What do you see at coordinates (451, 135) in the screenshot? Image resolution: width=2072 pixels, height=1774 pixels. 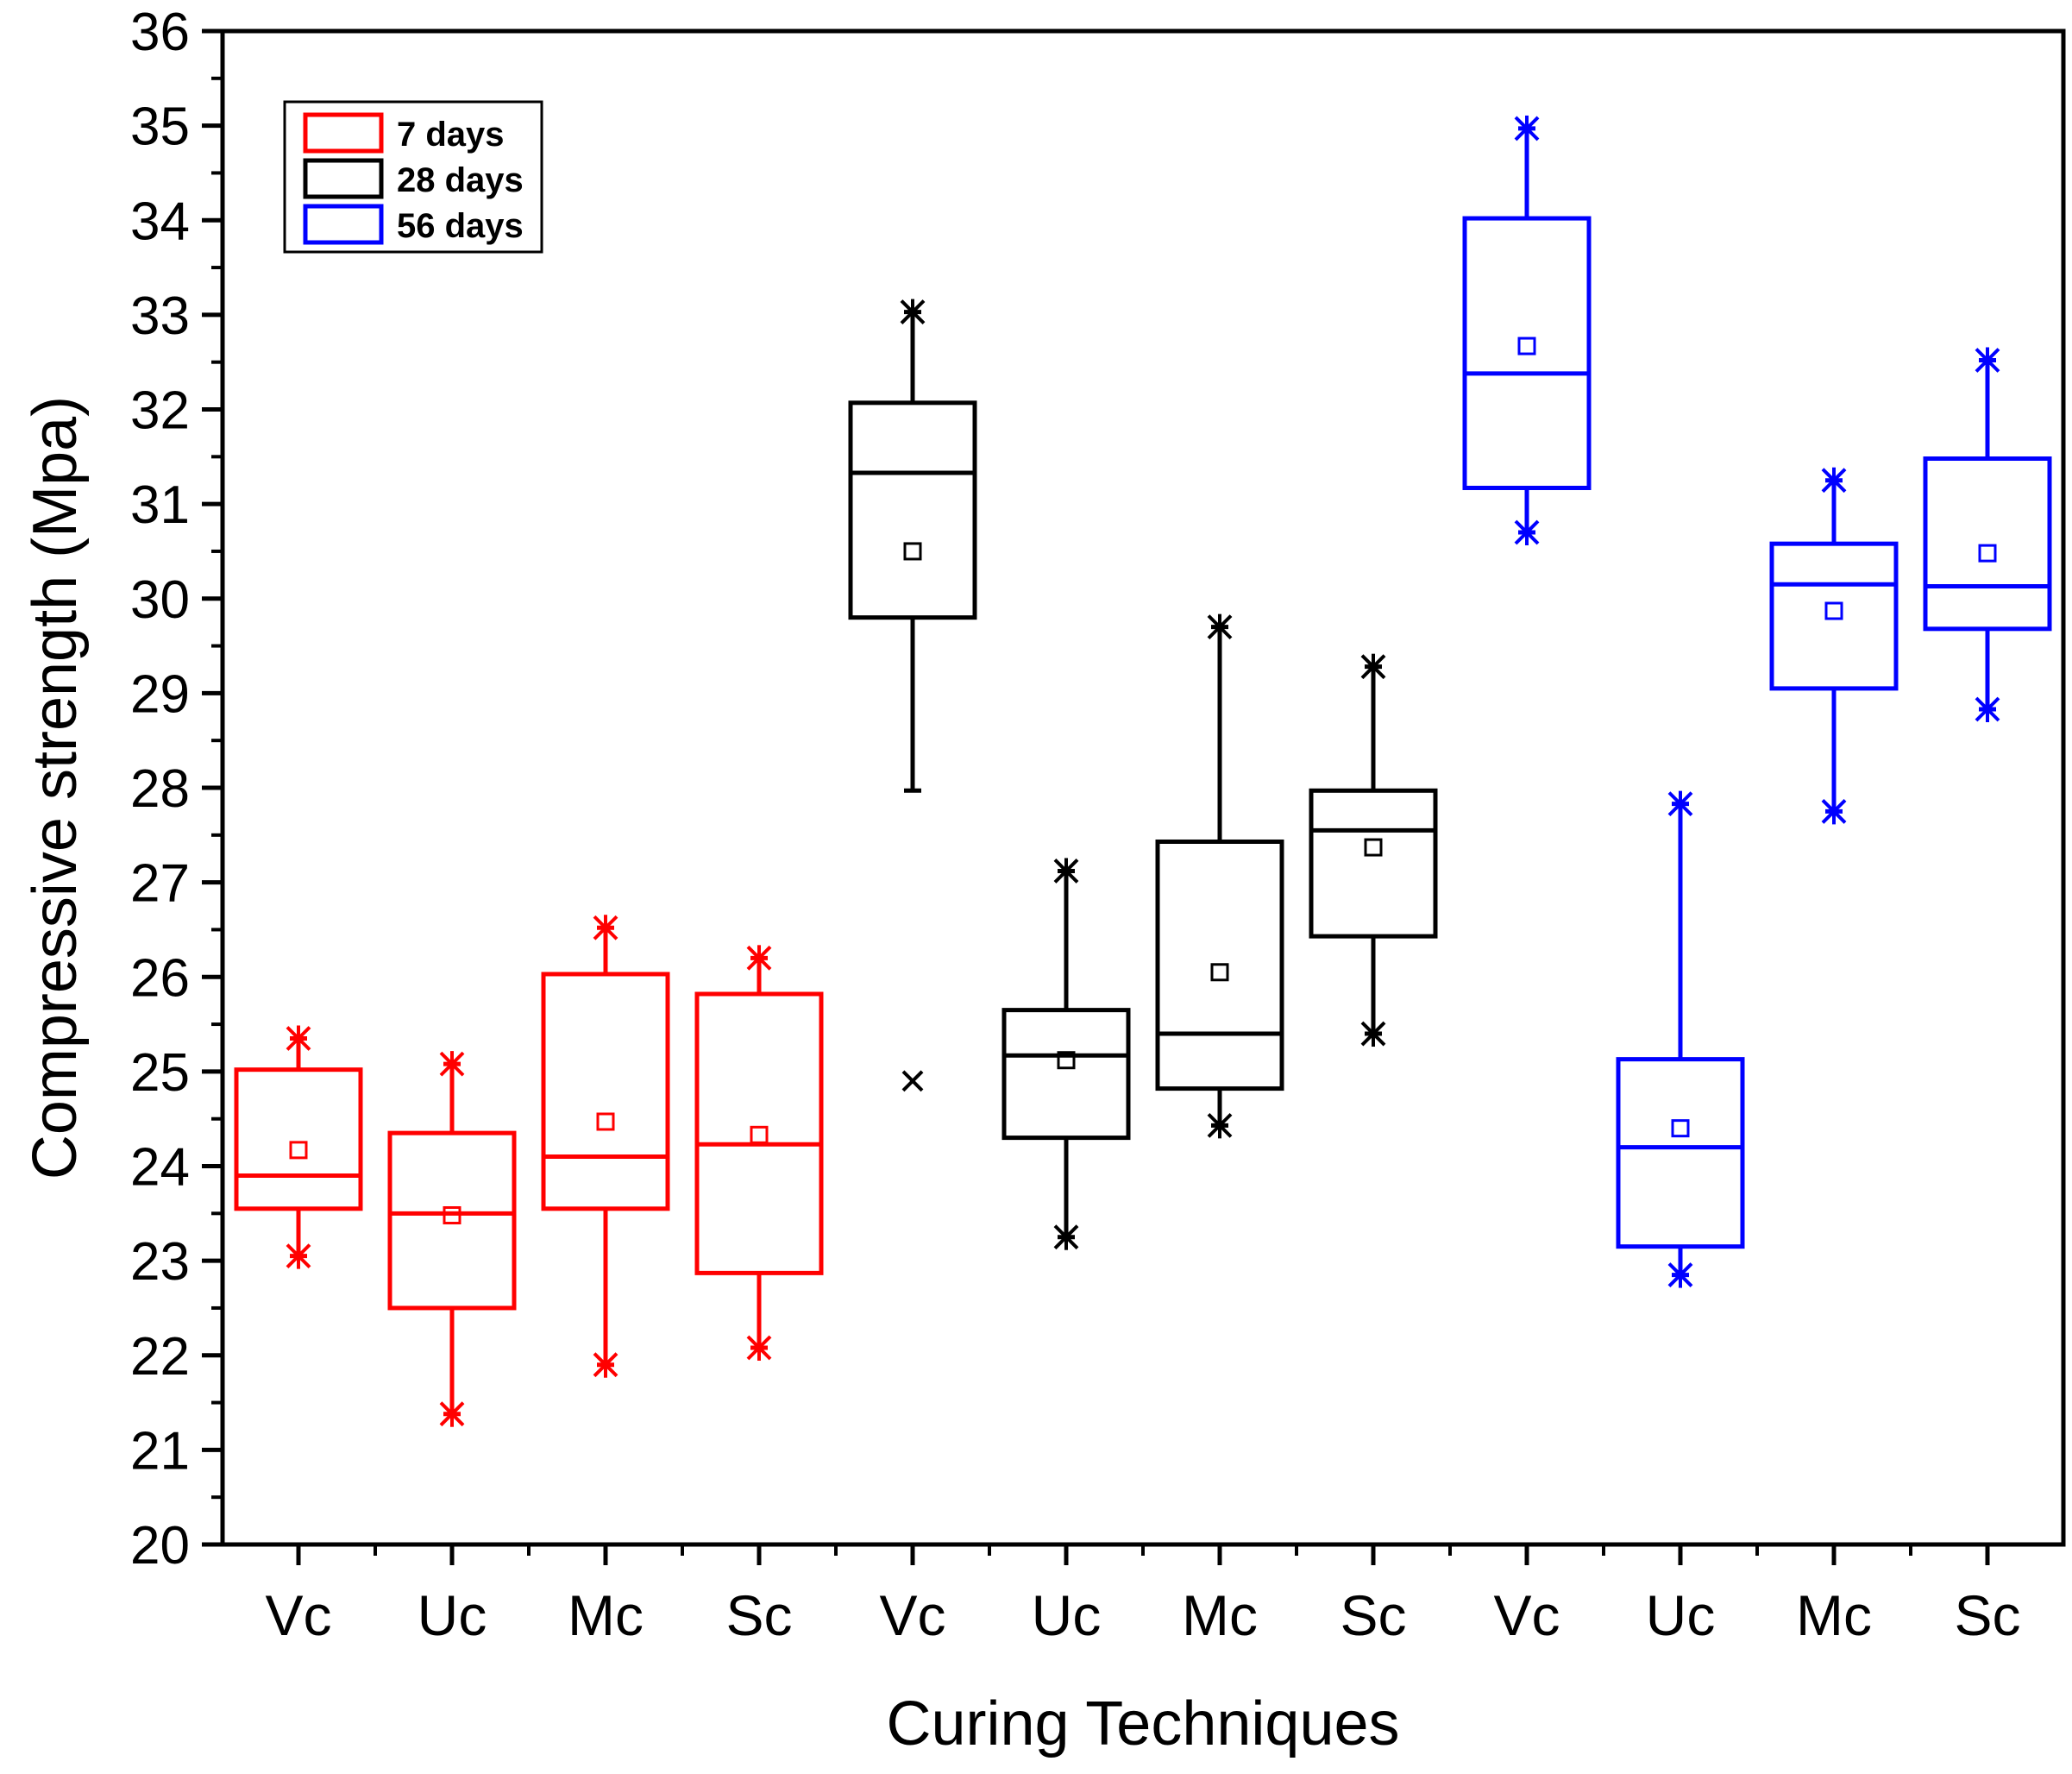 I see `legend-label: 7 days` at bounding box center [451, 135].